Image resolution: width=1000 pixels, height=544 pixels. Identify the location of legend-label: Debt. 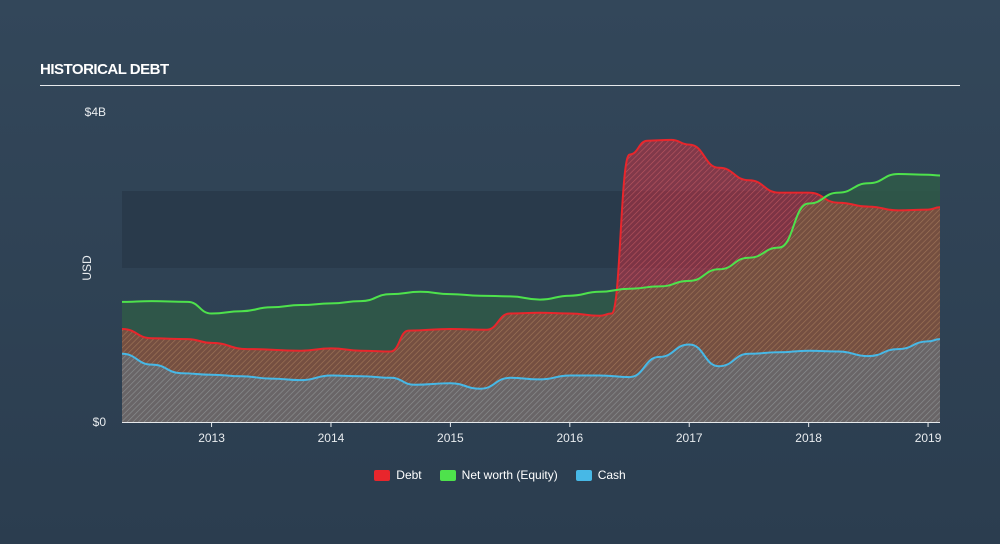
(409, 475).